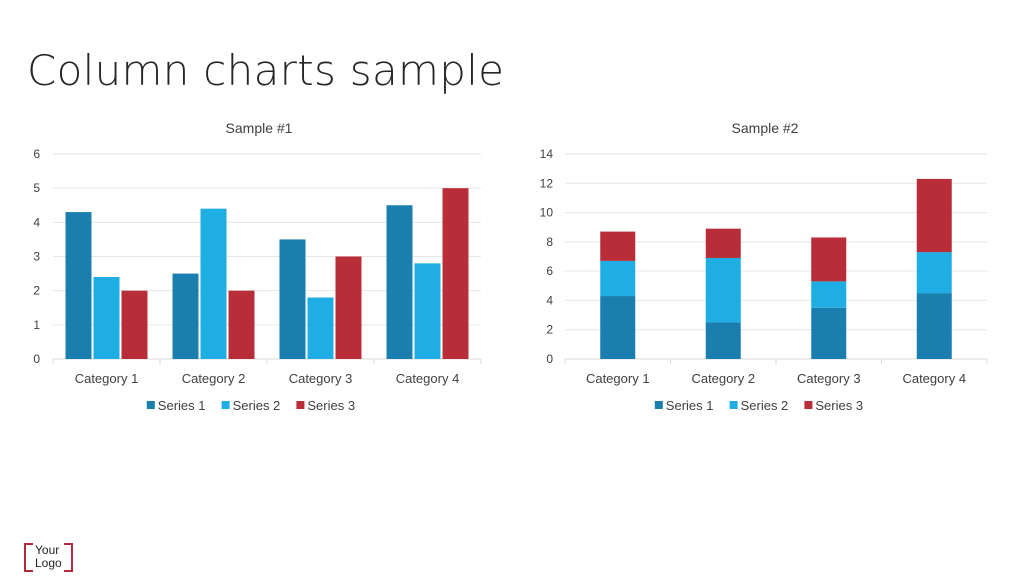 This screenshot has width=1024, height=576. I want to click on logo-bracket-left, so click(28, 557).